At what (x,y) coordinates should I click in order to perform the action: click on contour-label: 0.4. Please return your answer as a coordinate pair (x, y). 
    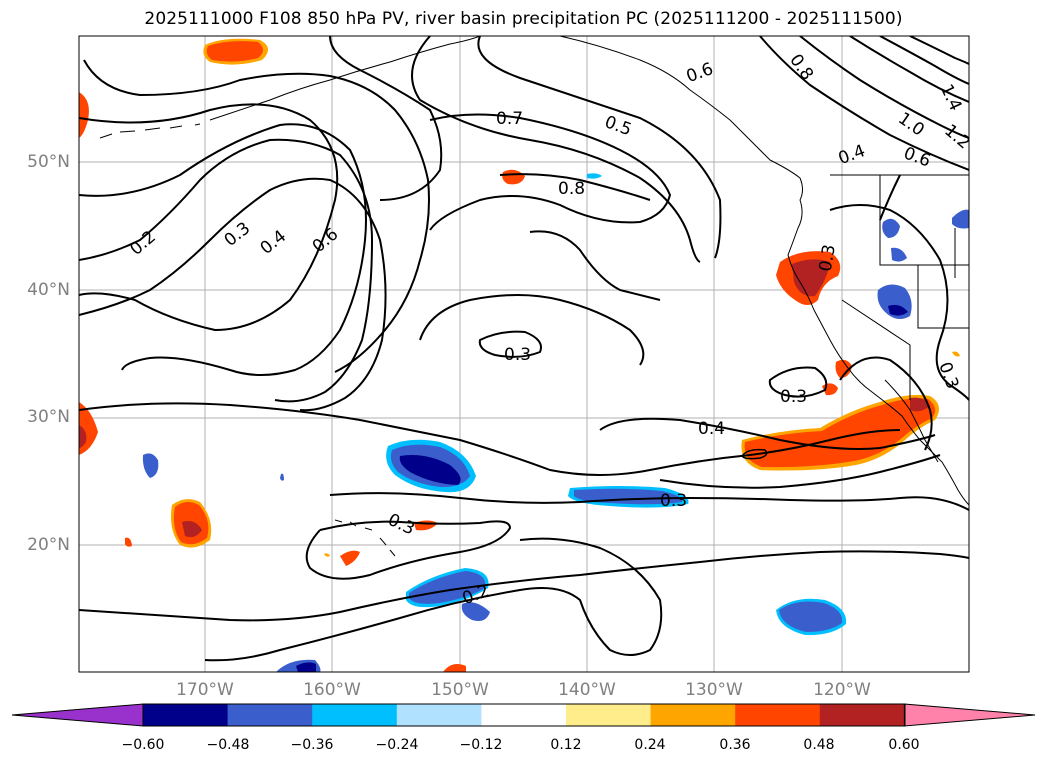
    Looking at the image, I should click on (711, 429).